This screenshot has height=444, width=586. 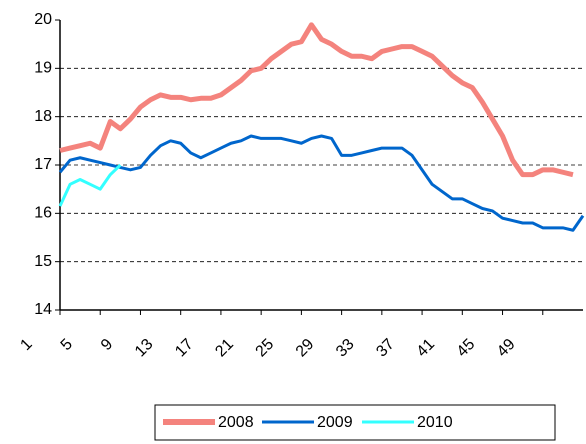 I want to click on y-tick-label: 17, so click(x=43, y=164).